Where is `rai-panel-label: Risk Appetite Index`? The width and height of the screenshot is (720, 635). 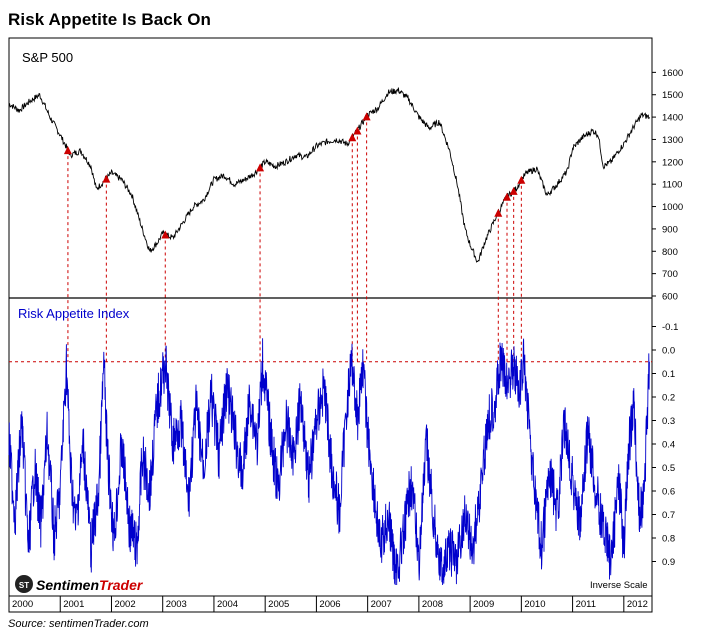
rai-panel-label: Risk Appetite Index is located at coordinates (74, 313).